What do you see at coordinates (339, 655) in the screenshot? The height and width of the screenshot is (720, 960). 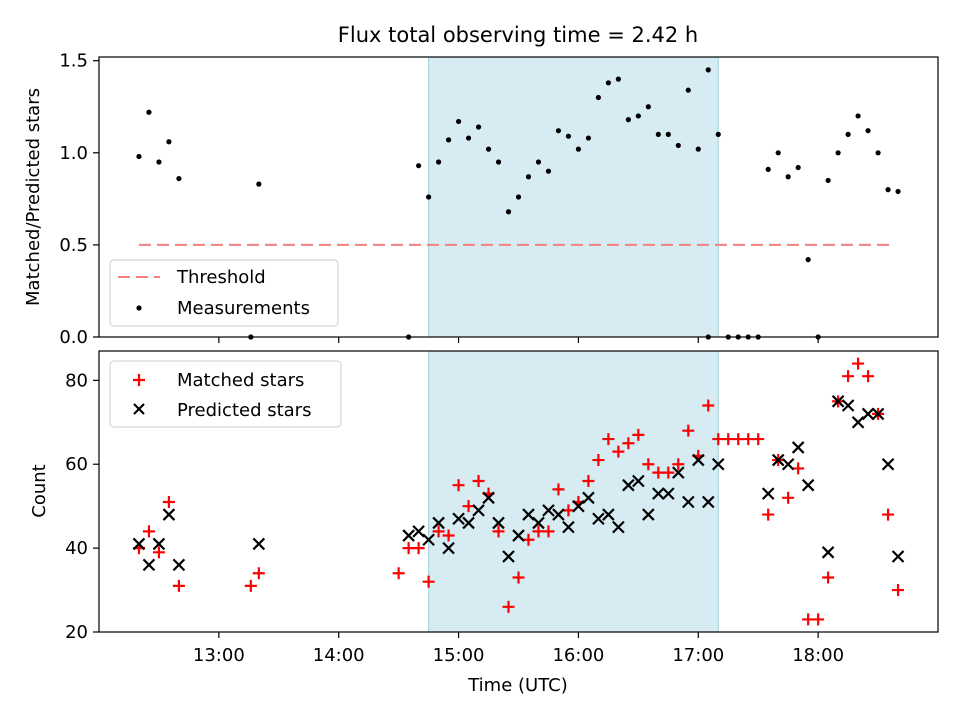 I see `x-tick-label: 14:00` at bounding box center [339, 655].